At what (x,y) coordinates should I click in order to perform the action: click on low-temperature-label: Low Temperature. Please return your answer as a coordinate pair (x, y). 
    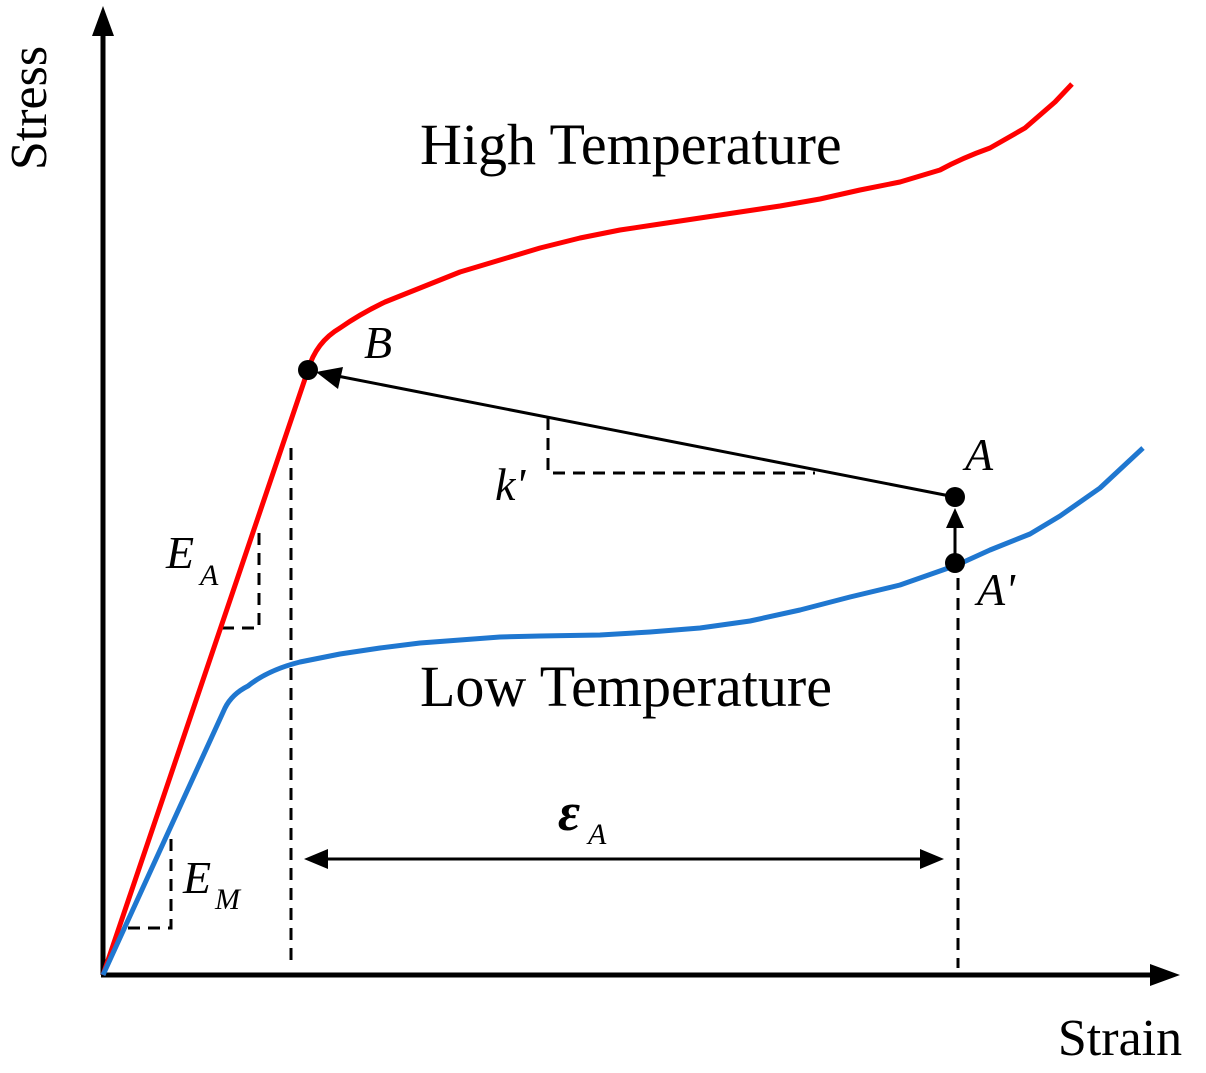
    Looking at the image, I should click on (626, 686).